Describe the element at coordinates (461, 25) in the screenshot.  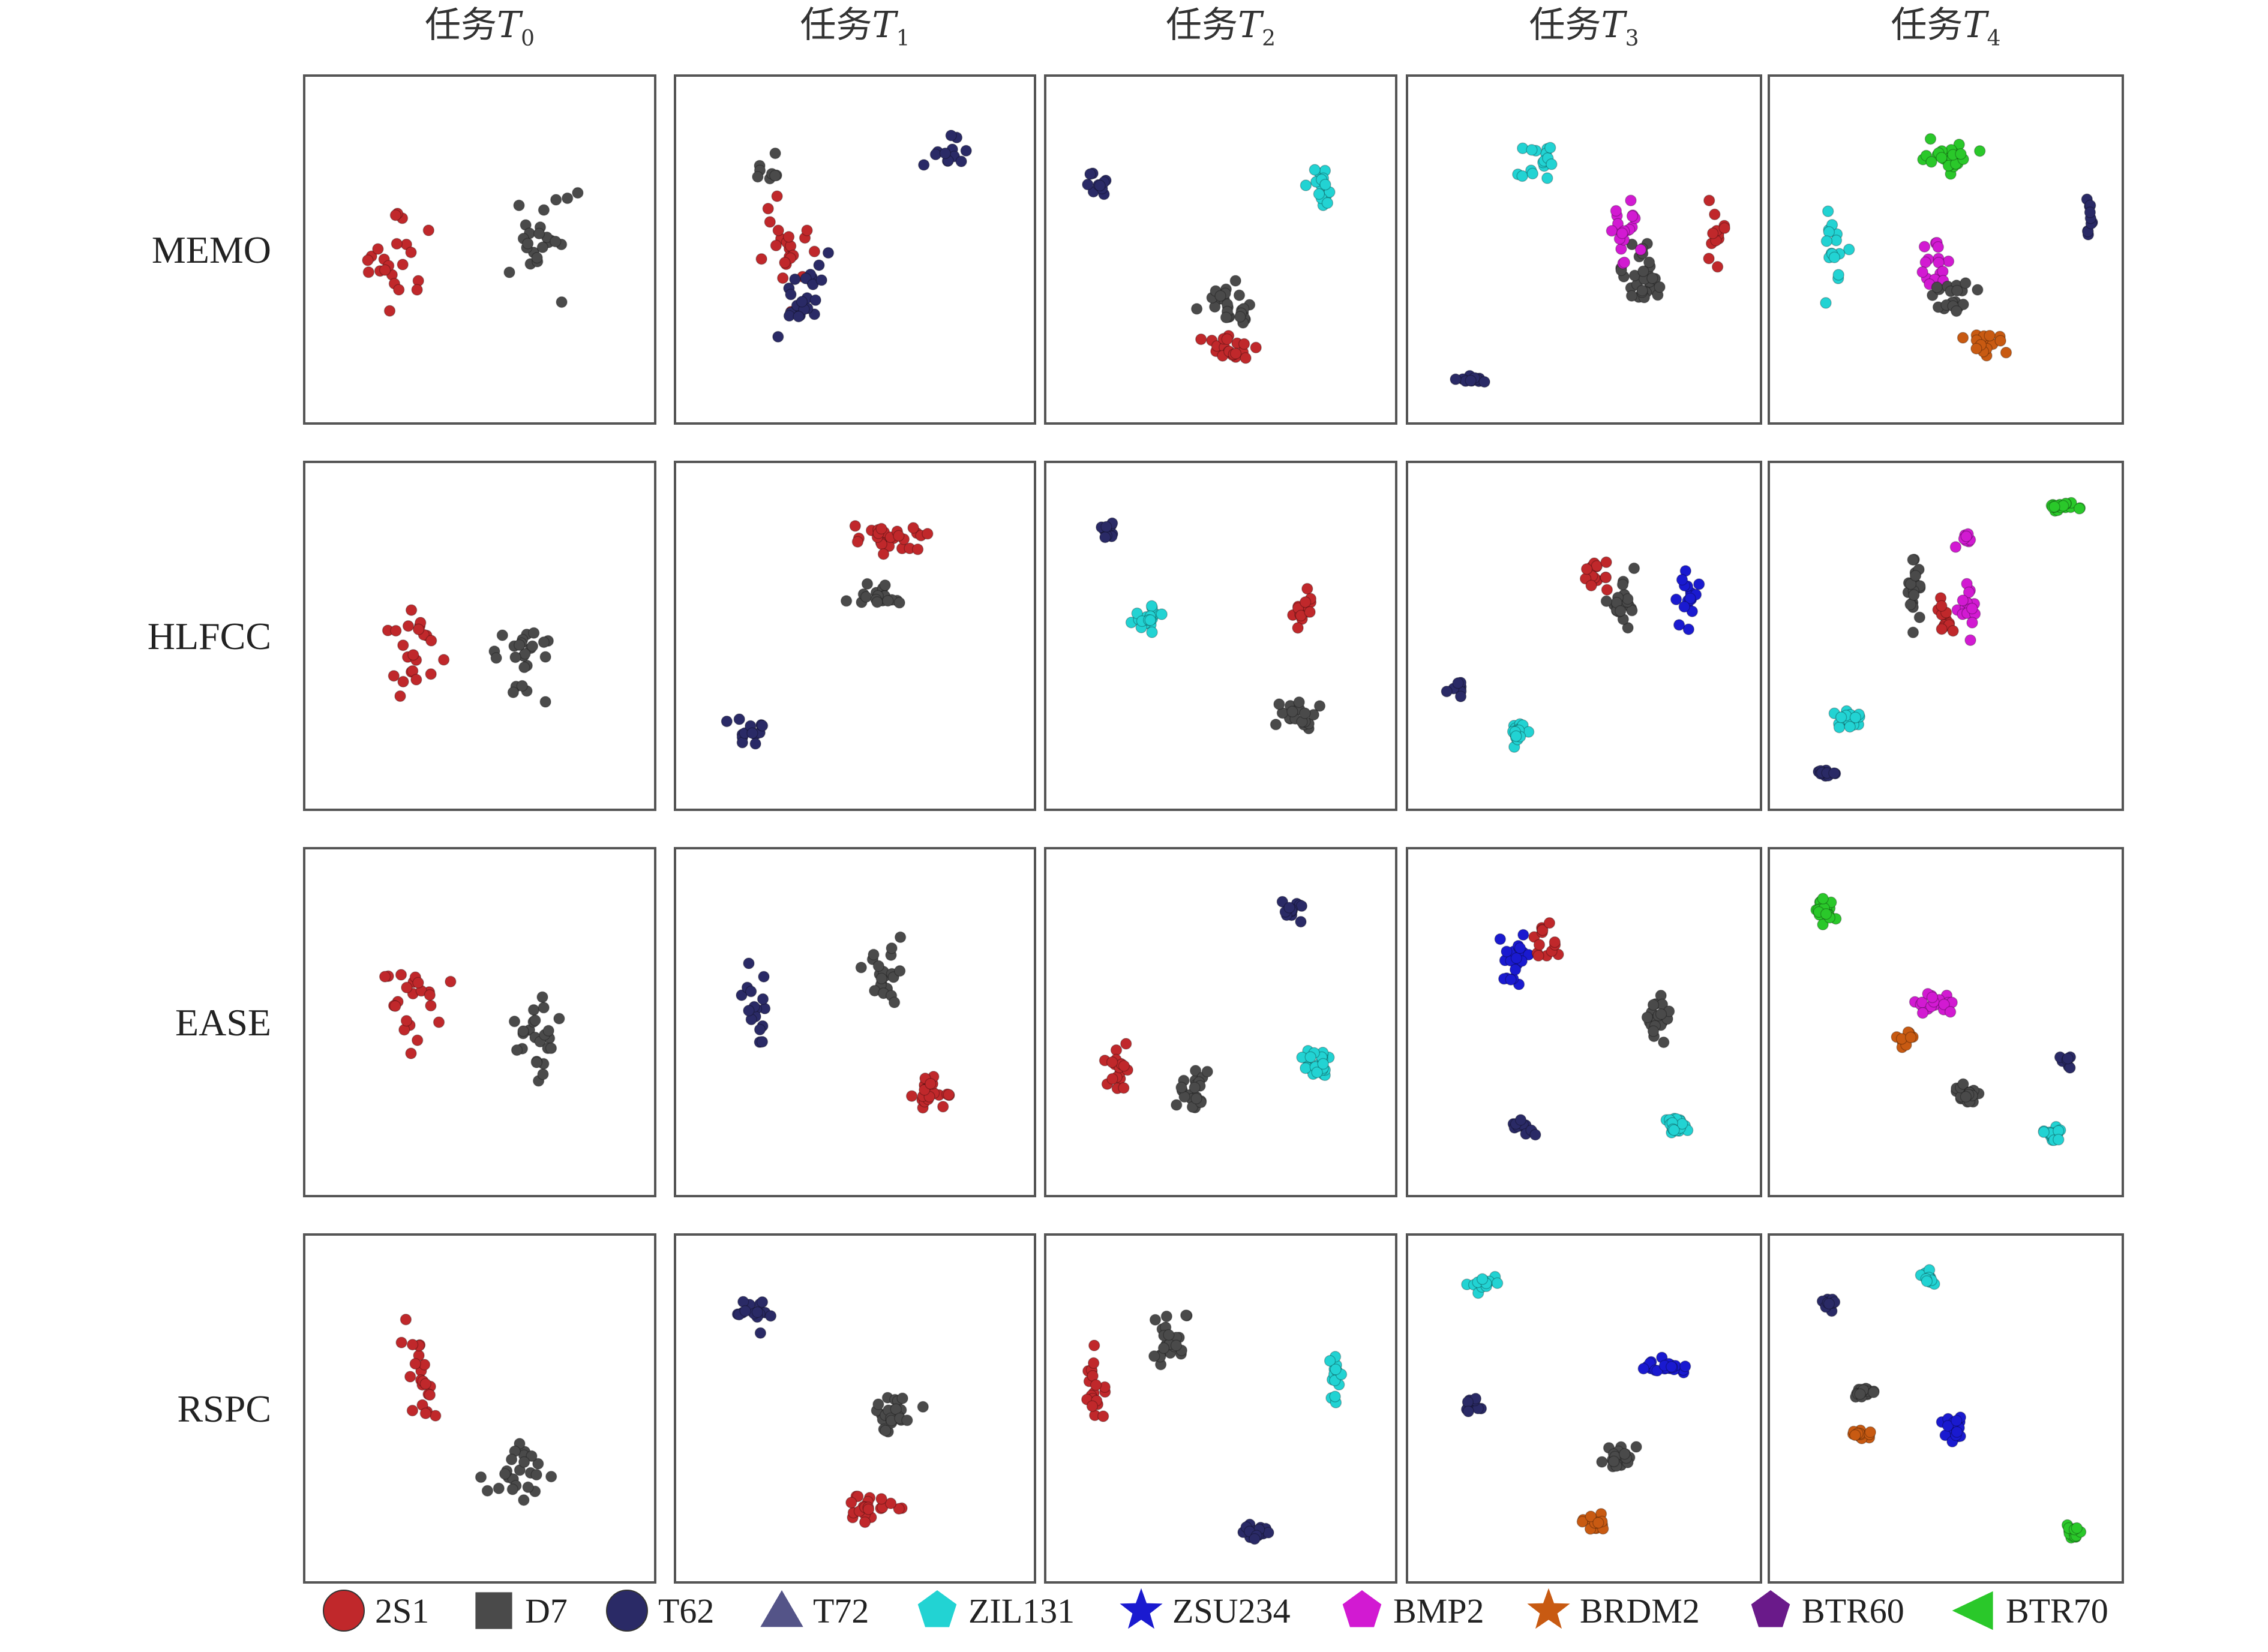
I see `column-title-prefix: 任务` at that location.